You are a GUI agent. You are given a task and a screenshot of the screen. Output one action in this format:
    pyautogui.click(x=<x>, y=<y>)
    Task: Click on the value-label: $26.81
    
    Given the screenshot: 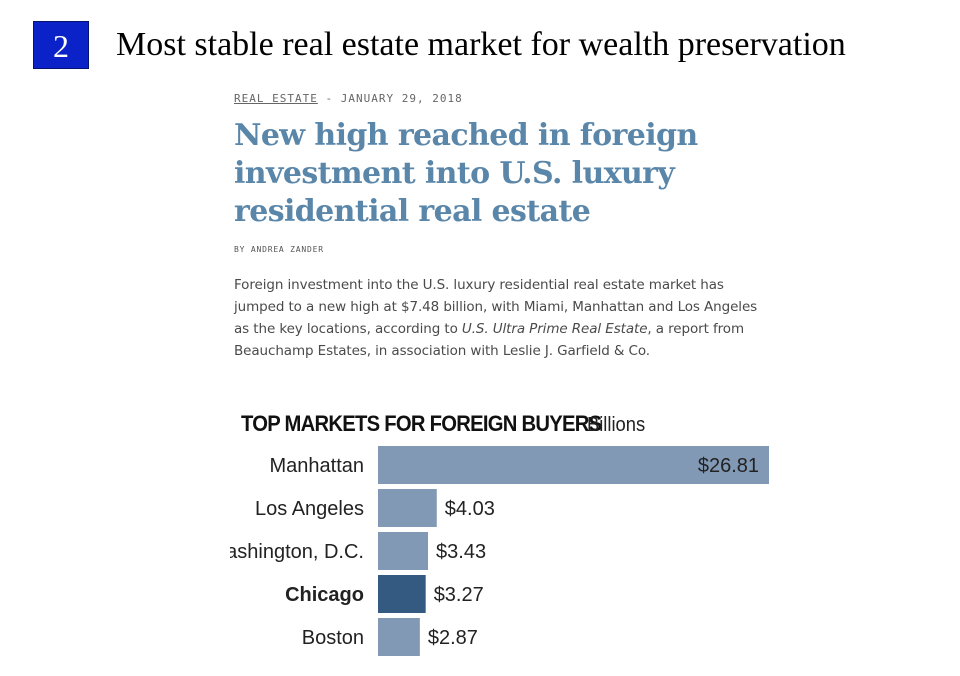 What is the action you would take?
    pyautogui.click(x=728, y=466)
    